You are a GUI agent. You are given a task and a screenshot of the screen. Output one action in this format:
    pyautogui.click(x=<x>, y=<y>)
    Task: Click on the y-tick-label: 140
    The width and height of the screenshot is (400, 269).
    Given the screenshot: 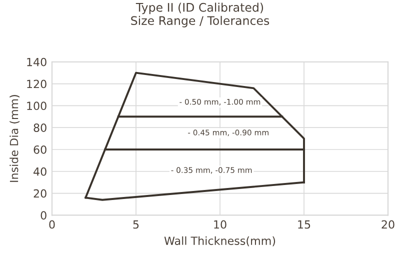 What is the action you would take?
    pyautogui.click(x=36, y=62)
    